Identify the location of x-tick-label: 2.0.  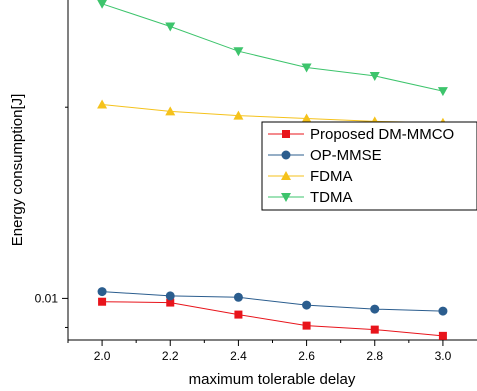
(102, 356).